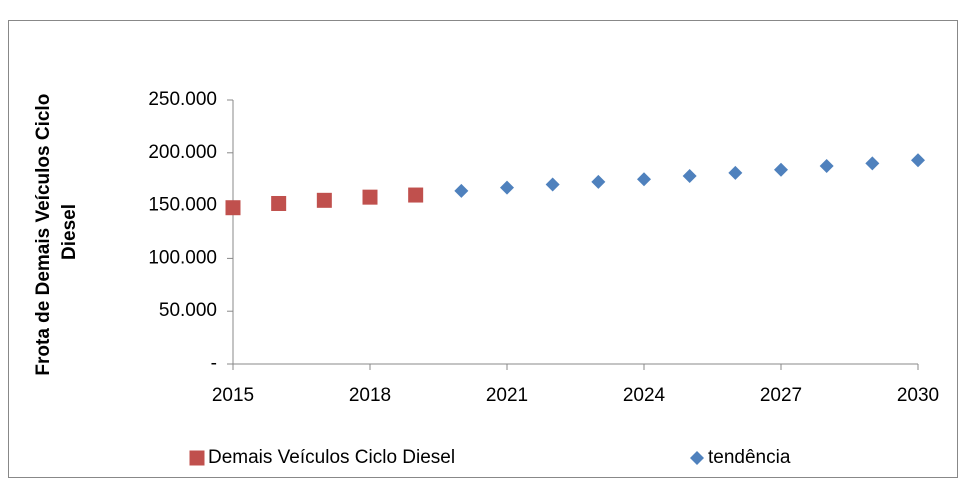 The height and width of the screenshot is (493, 965). Describe the element at coordinates (918, 395) in the screenshot. I see `x-tick-label: 2030` at that location.